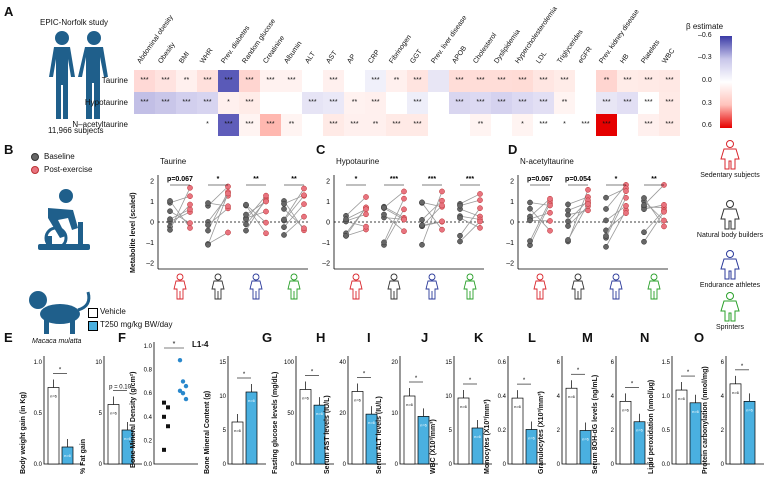 The height and width of the screenshot is (487, 770). I want to click on legend-markers, so click(35, 163).